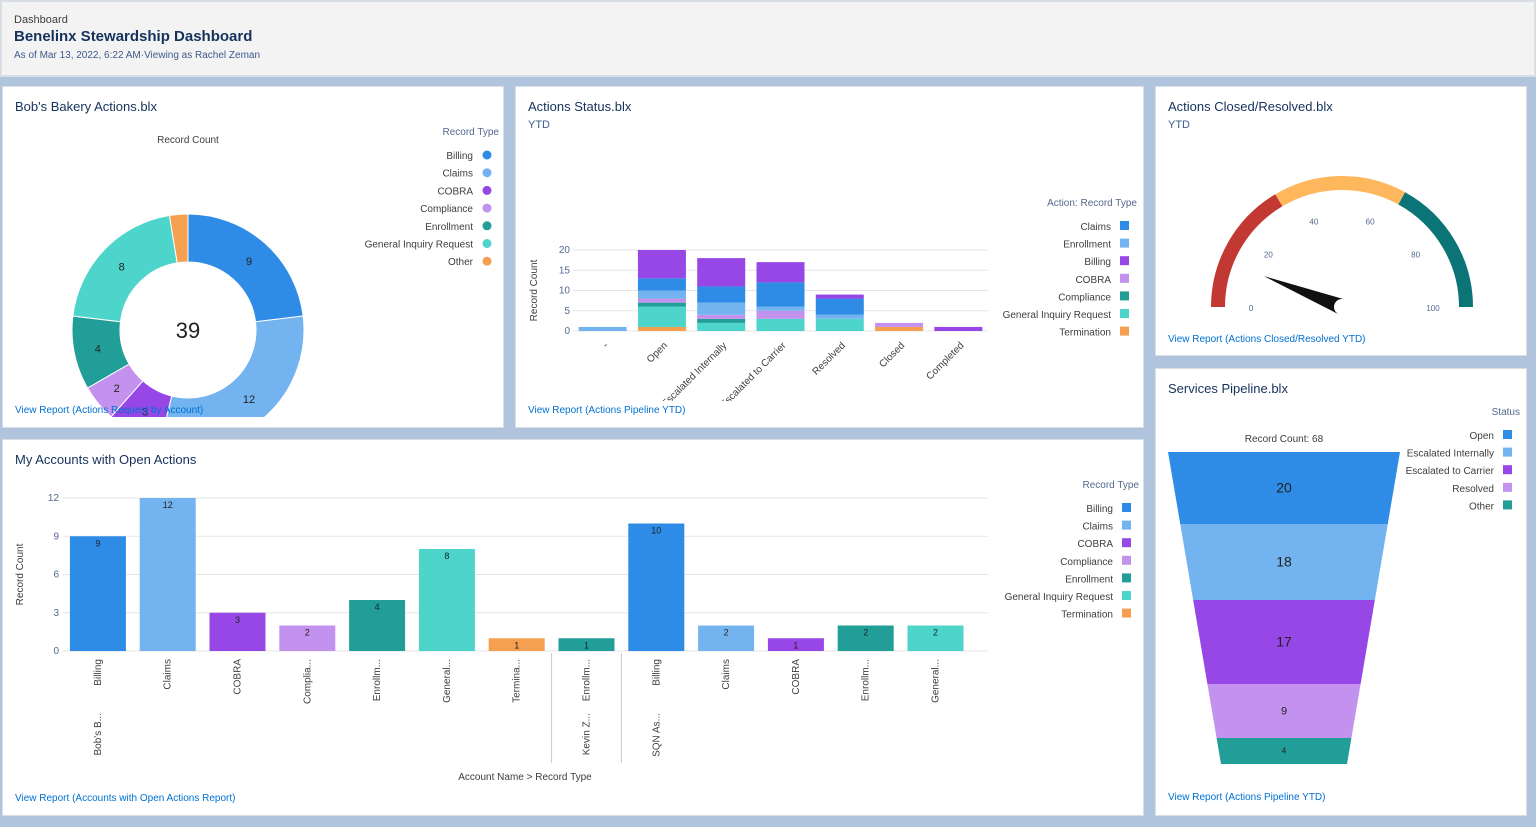  I want to click on bar-value: 12, so click(168, 505).